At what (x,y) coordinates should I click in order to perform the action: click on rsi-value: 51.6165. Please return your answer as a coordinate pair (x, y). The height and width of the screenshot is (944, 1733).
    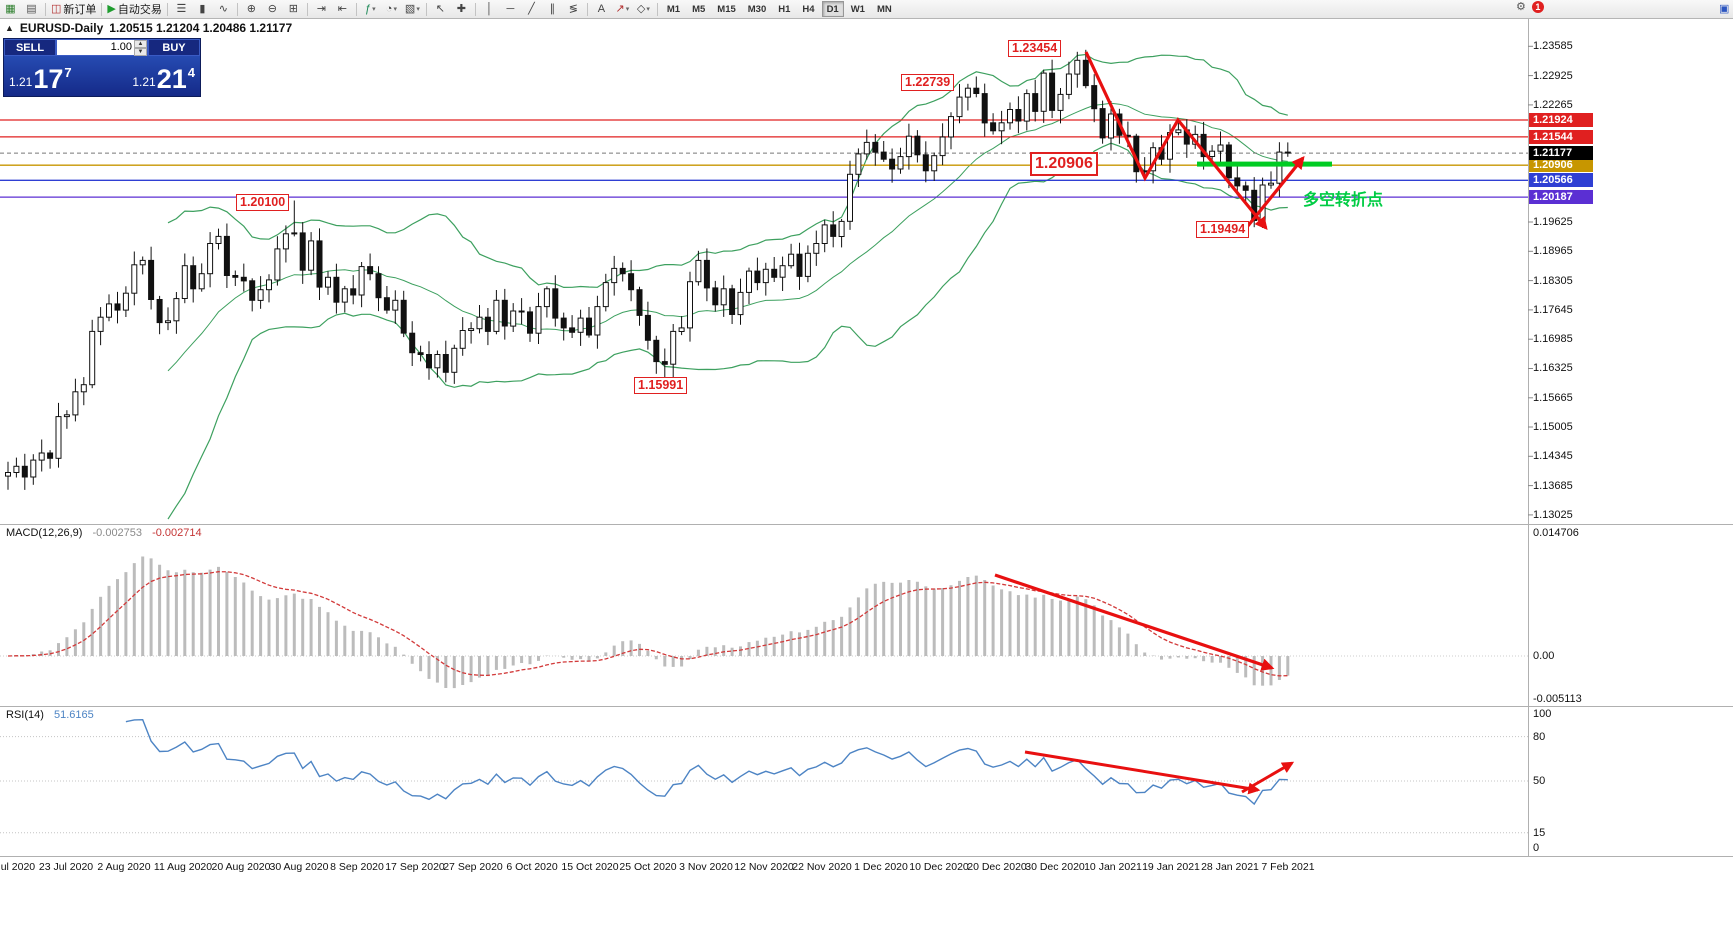
    Looking at the image, I should click on (73, 715).